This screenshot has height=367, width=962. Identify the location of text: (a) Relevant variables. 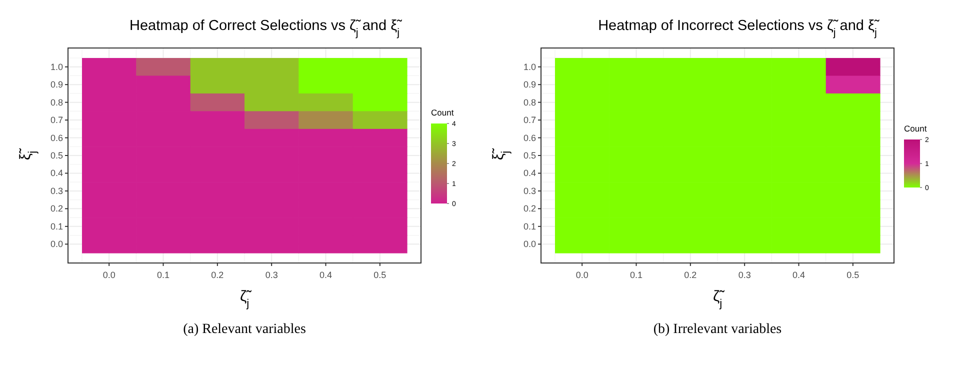
(244, 329).